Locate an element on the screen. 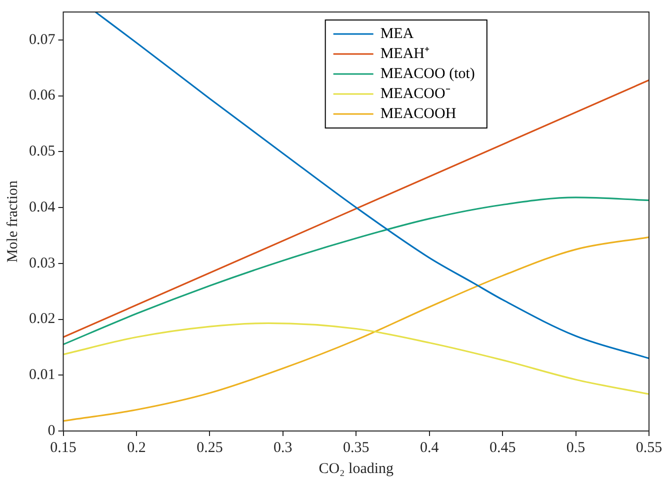  y-axis-title: Mole fraction is located at coordinates (12, 221).